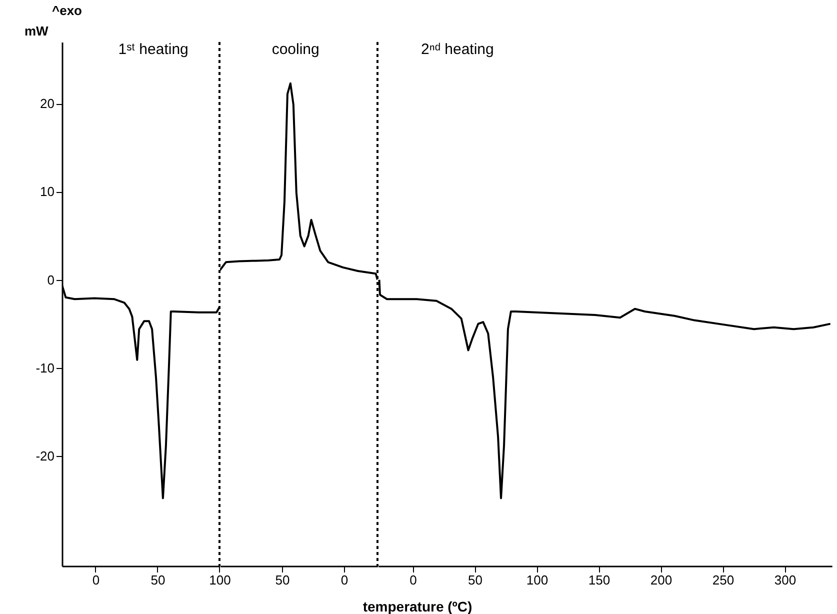 This screenshot has width=837, height=614. I want to click on y-tick-label: 20, so click(47, 104).